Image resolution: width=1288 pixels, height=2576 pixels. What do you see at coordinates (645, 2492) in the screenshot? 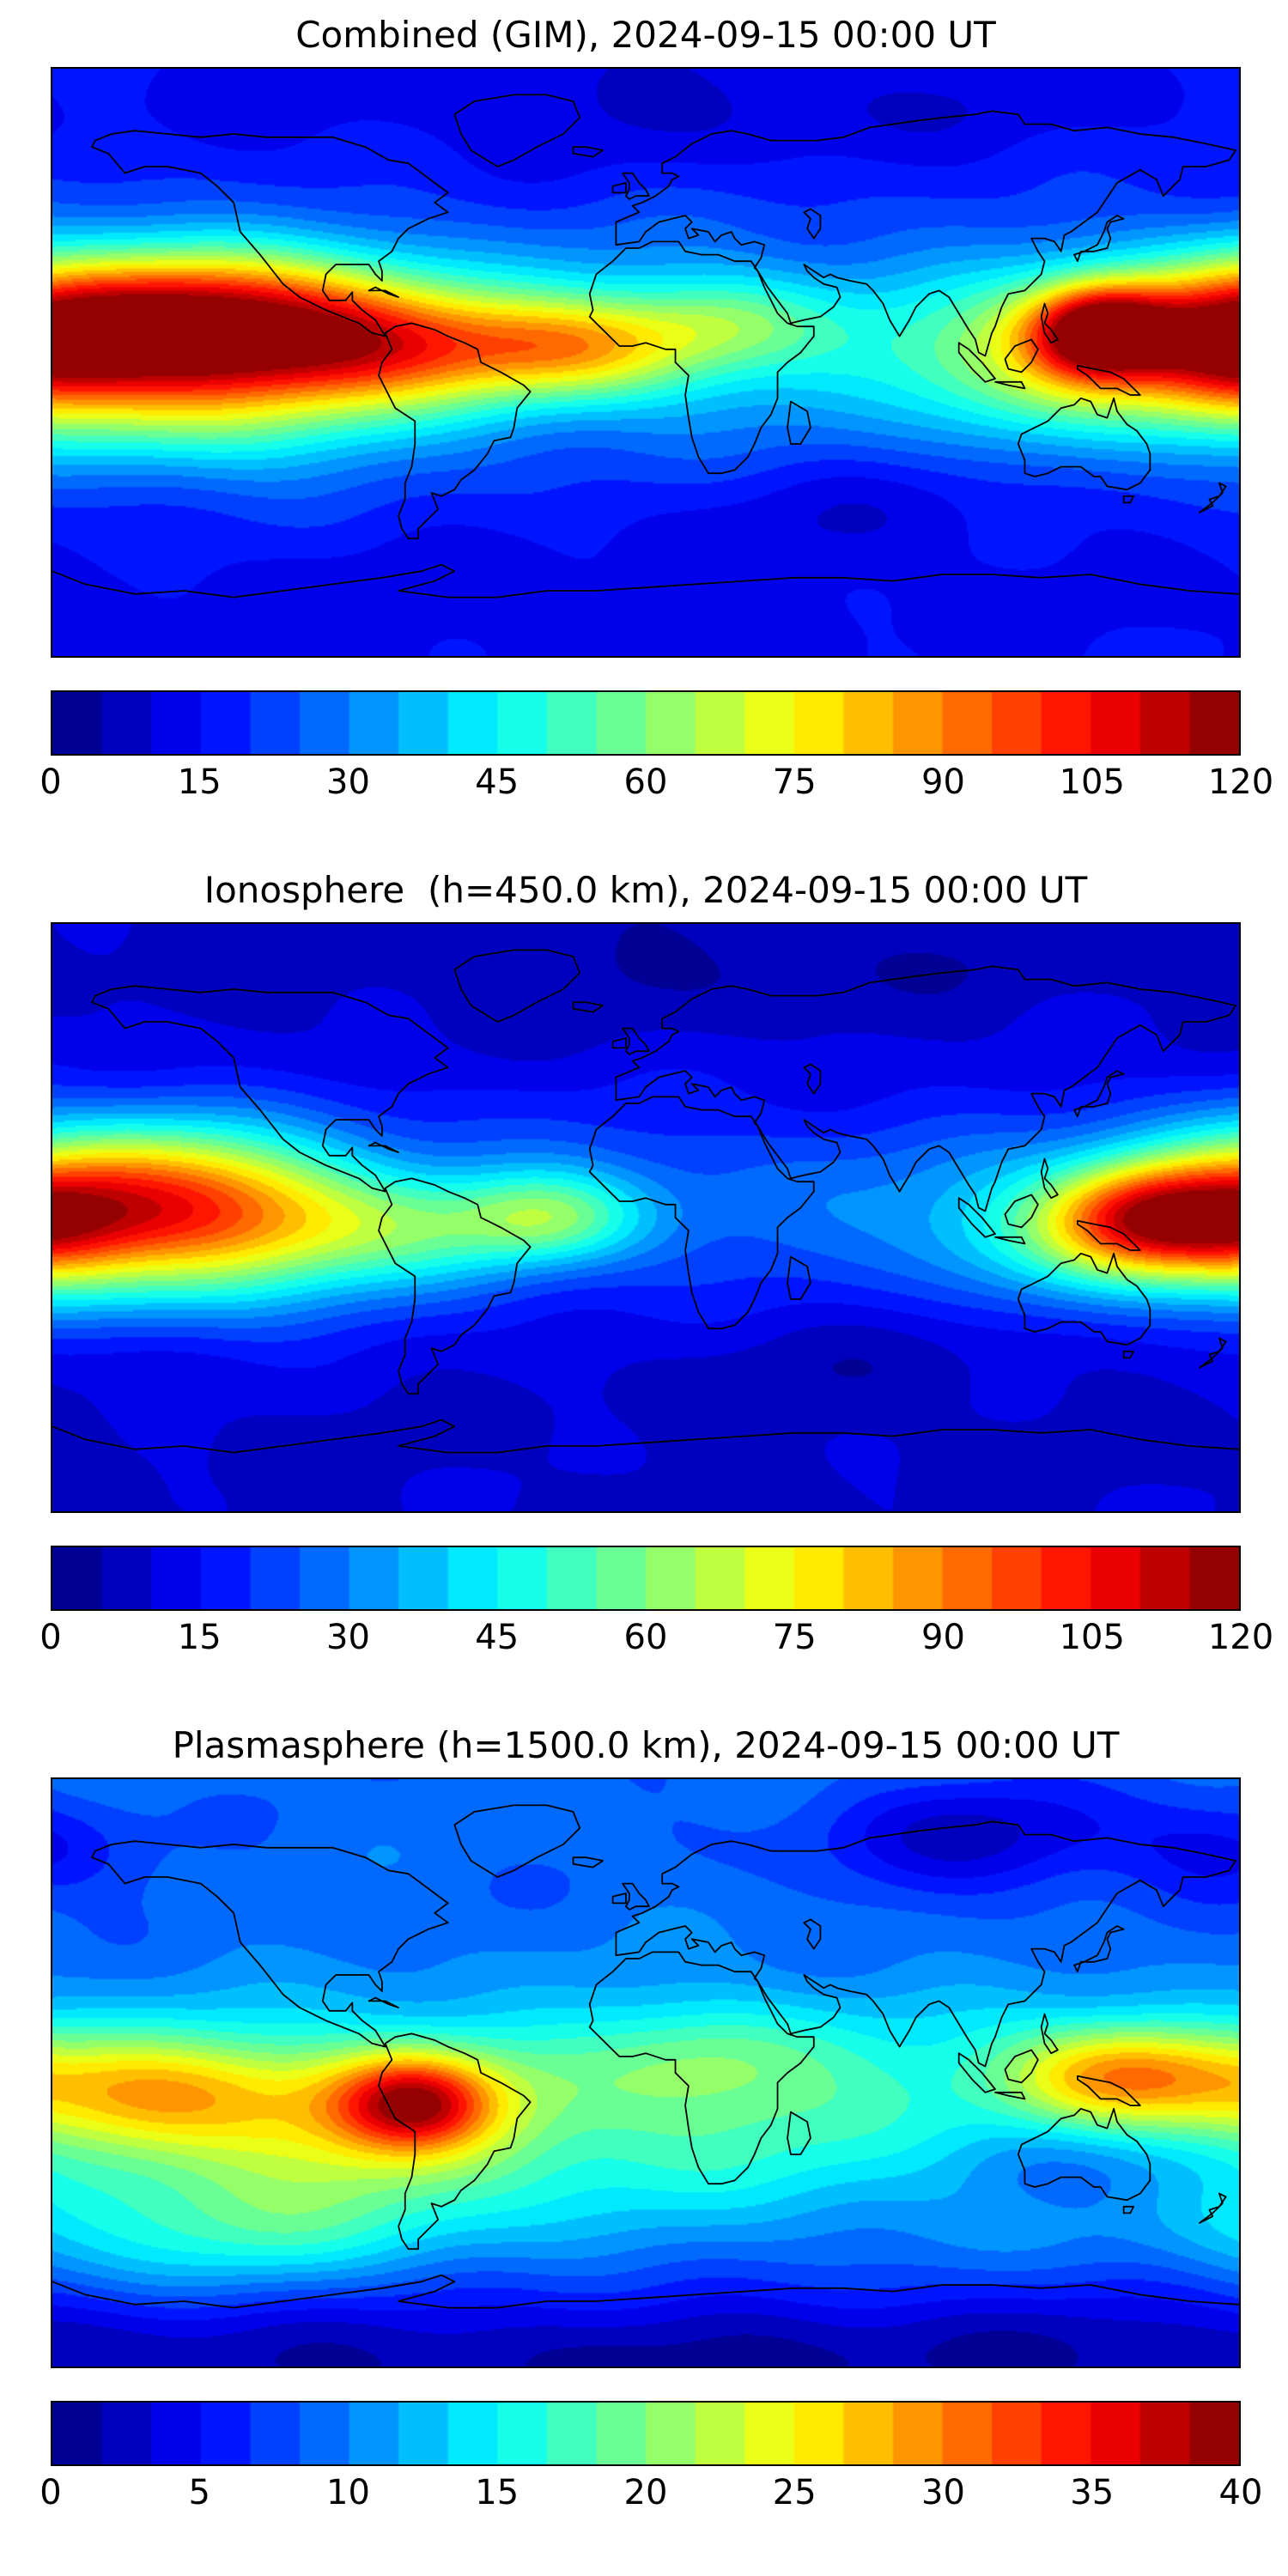
I see `colorbar-tick-label: 20` at bounding box center [645, 2492].